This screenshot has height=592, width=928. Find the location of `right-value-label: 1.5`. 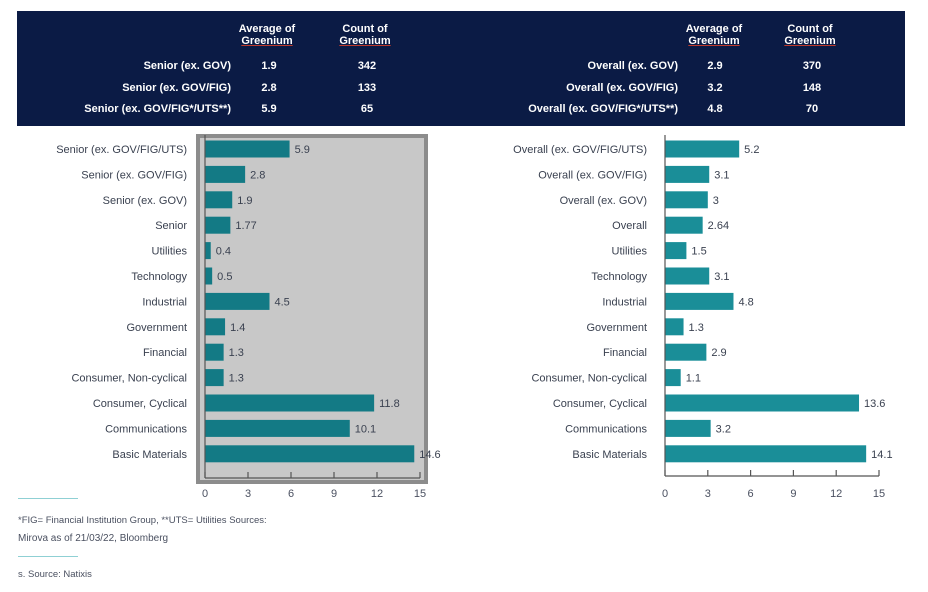

right-value-label: 1.5 is located at coordinates (698, 252).